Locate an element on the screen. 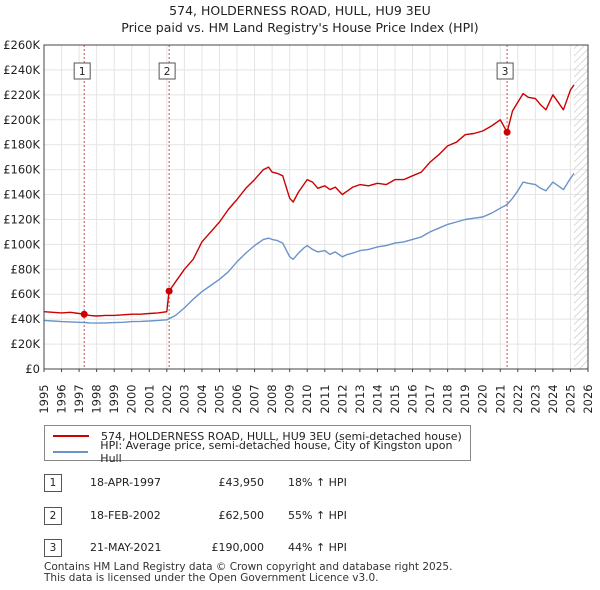  y-tick-label: £180K is located at coordinates (21, 145).